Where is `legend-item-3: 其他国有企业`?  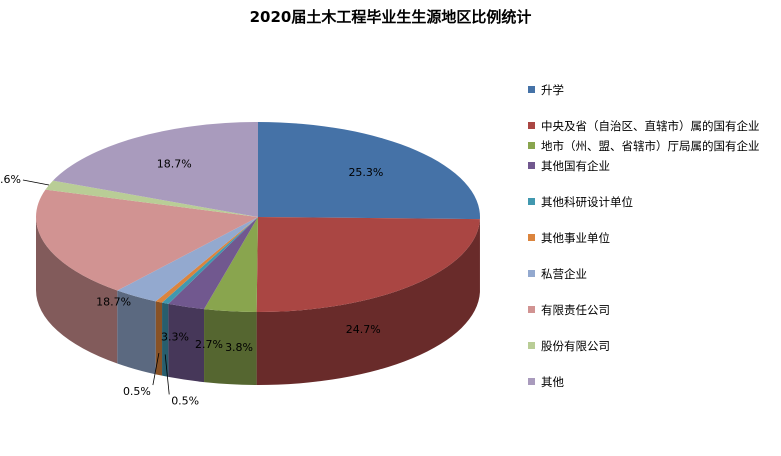
legend-item-3: 其他国有企业 is located at coordinates (653, 166).